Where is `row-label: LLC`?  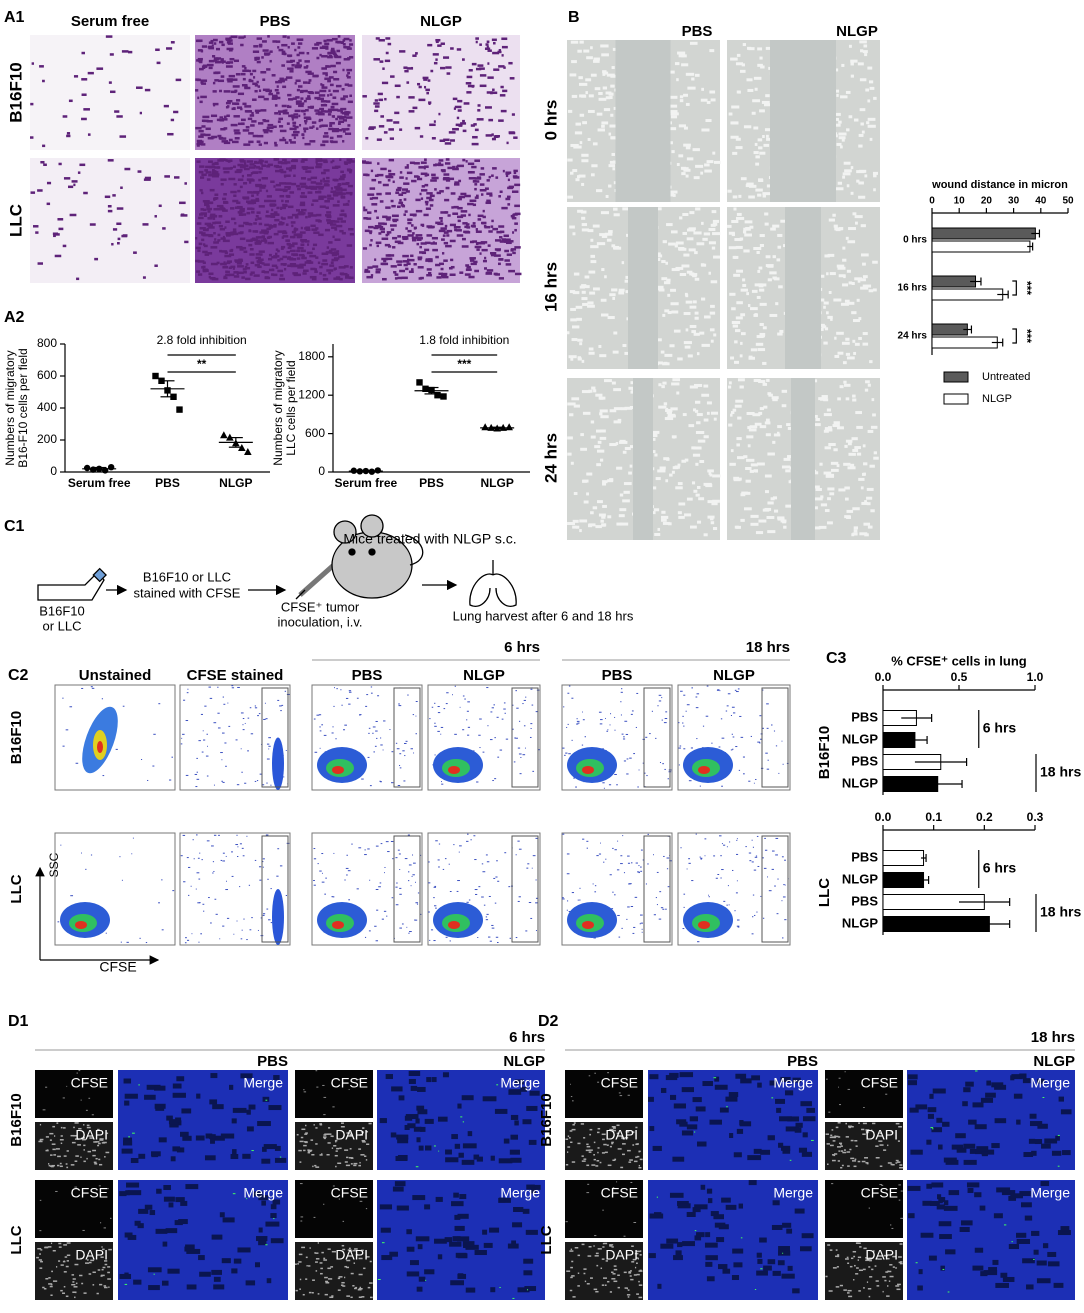
row-label: LLC is located at coordinates (16, 1239).